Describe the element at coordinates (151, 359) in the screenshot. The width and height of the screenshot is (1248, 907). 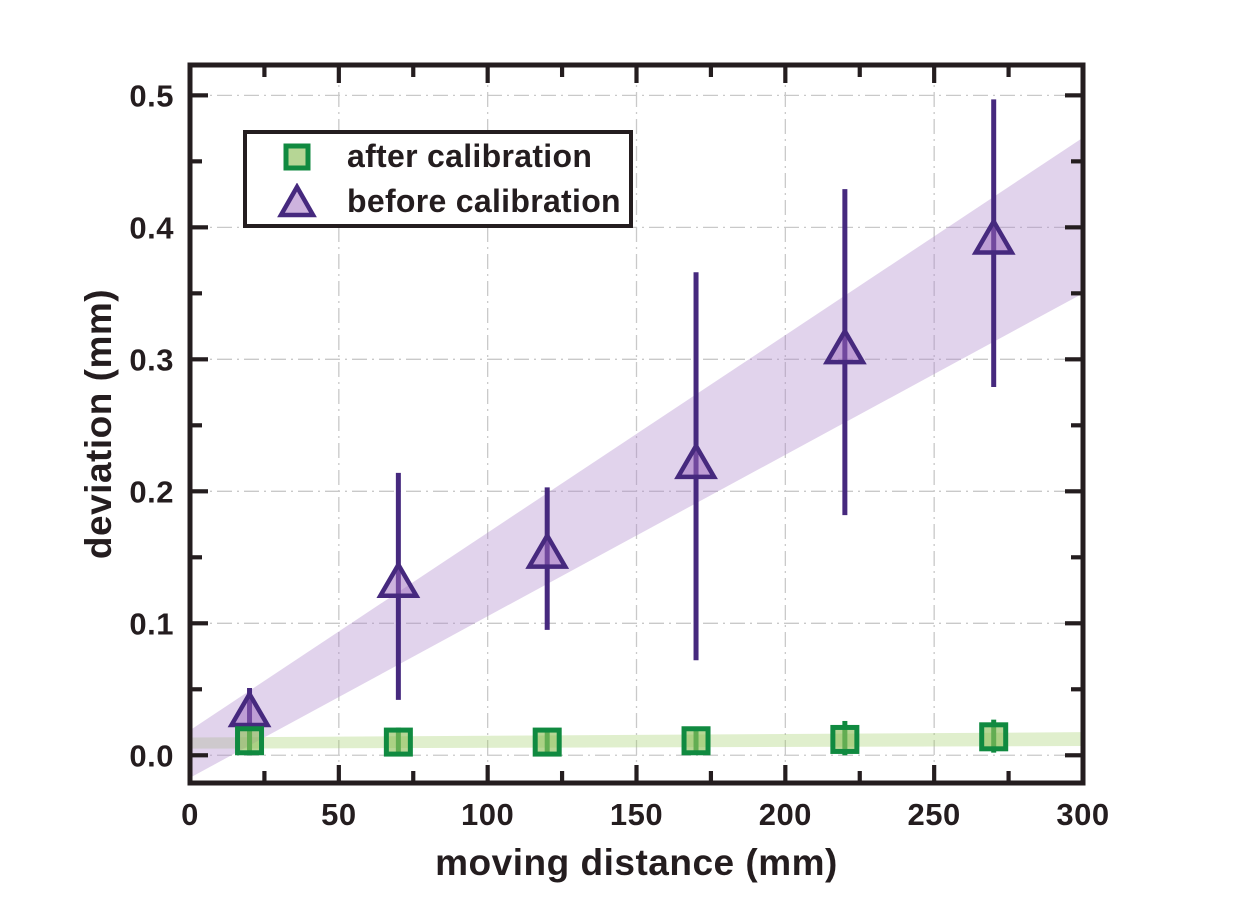
I see `y-tick-label: 0.3` at that location.